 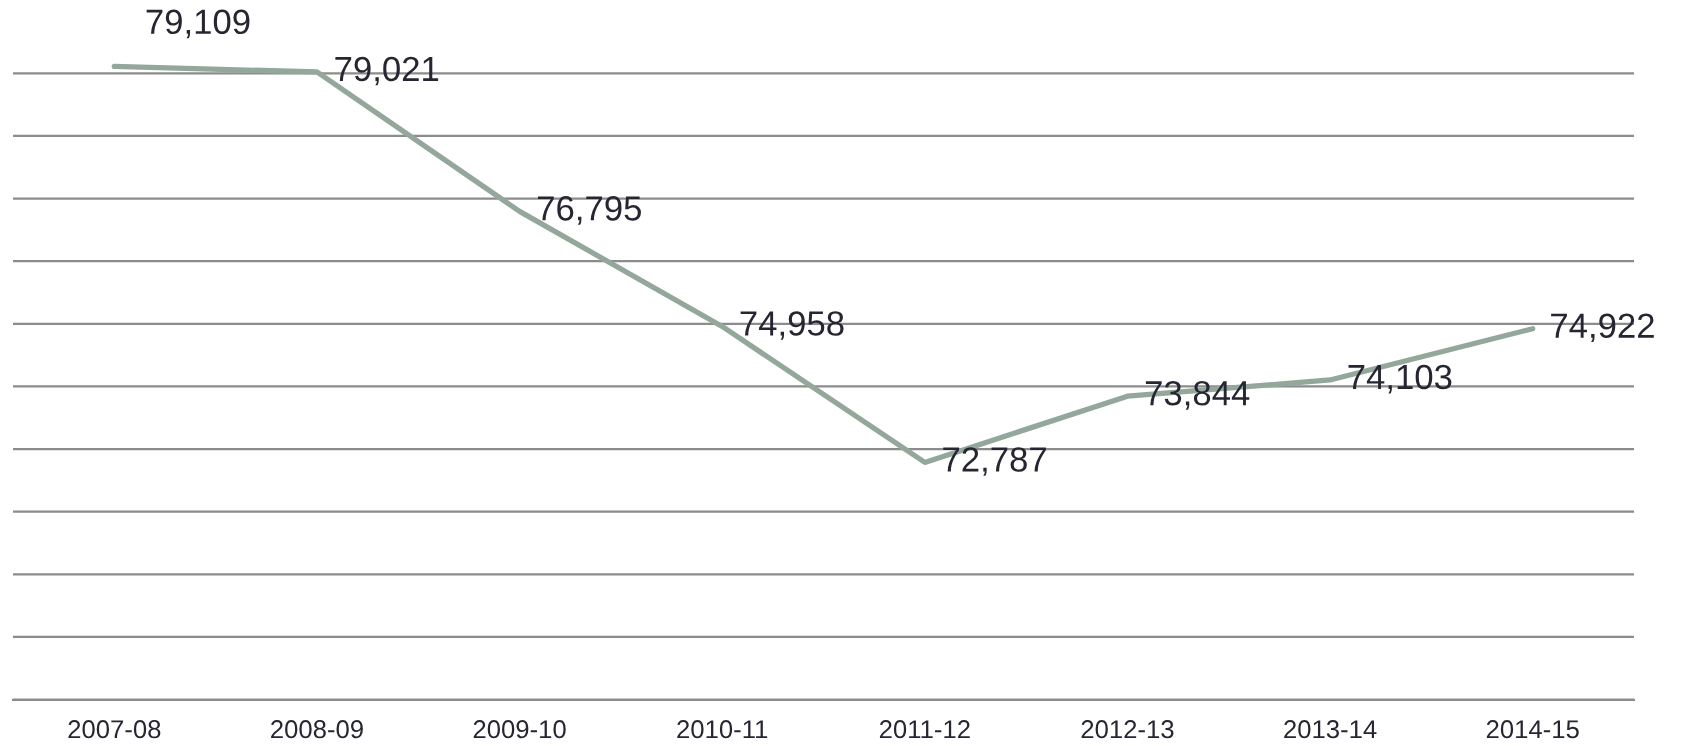 What do you see at coordinates (924, 729) in the screenshot?
I see `x-tick-label: 2011-12` at bounding box center [924, 729].